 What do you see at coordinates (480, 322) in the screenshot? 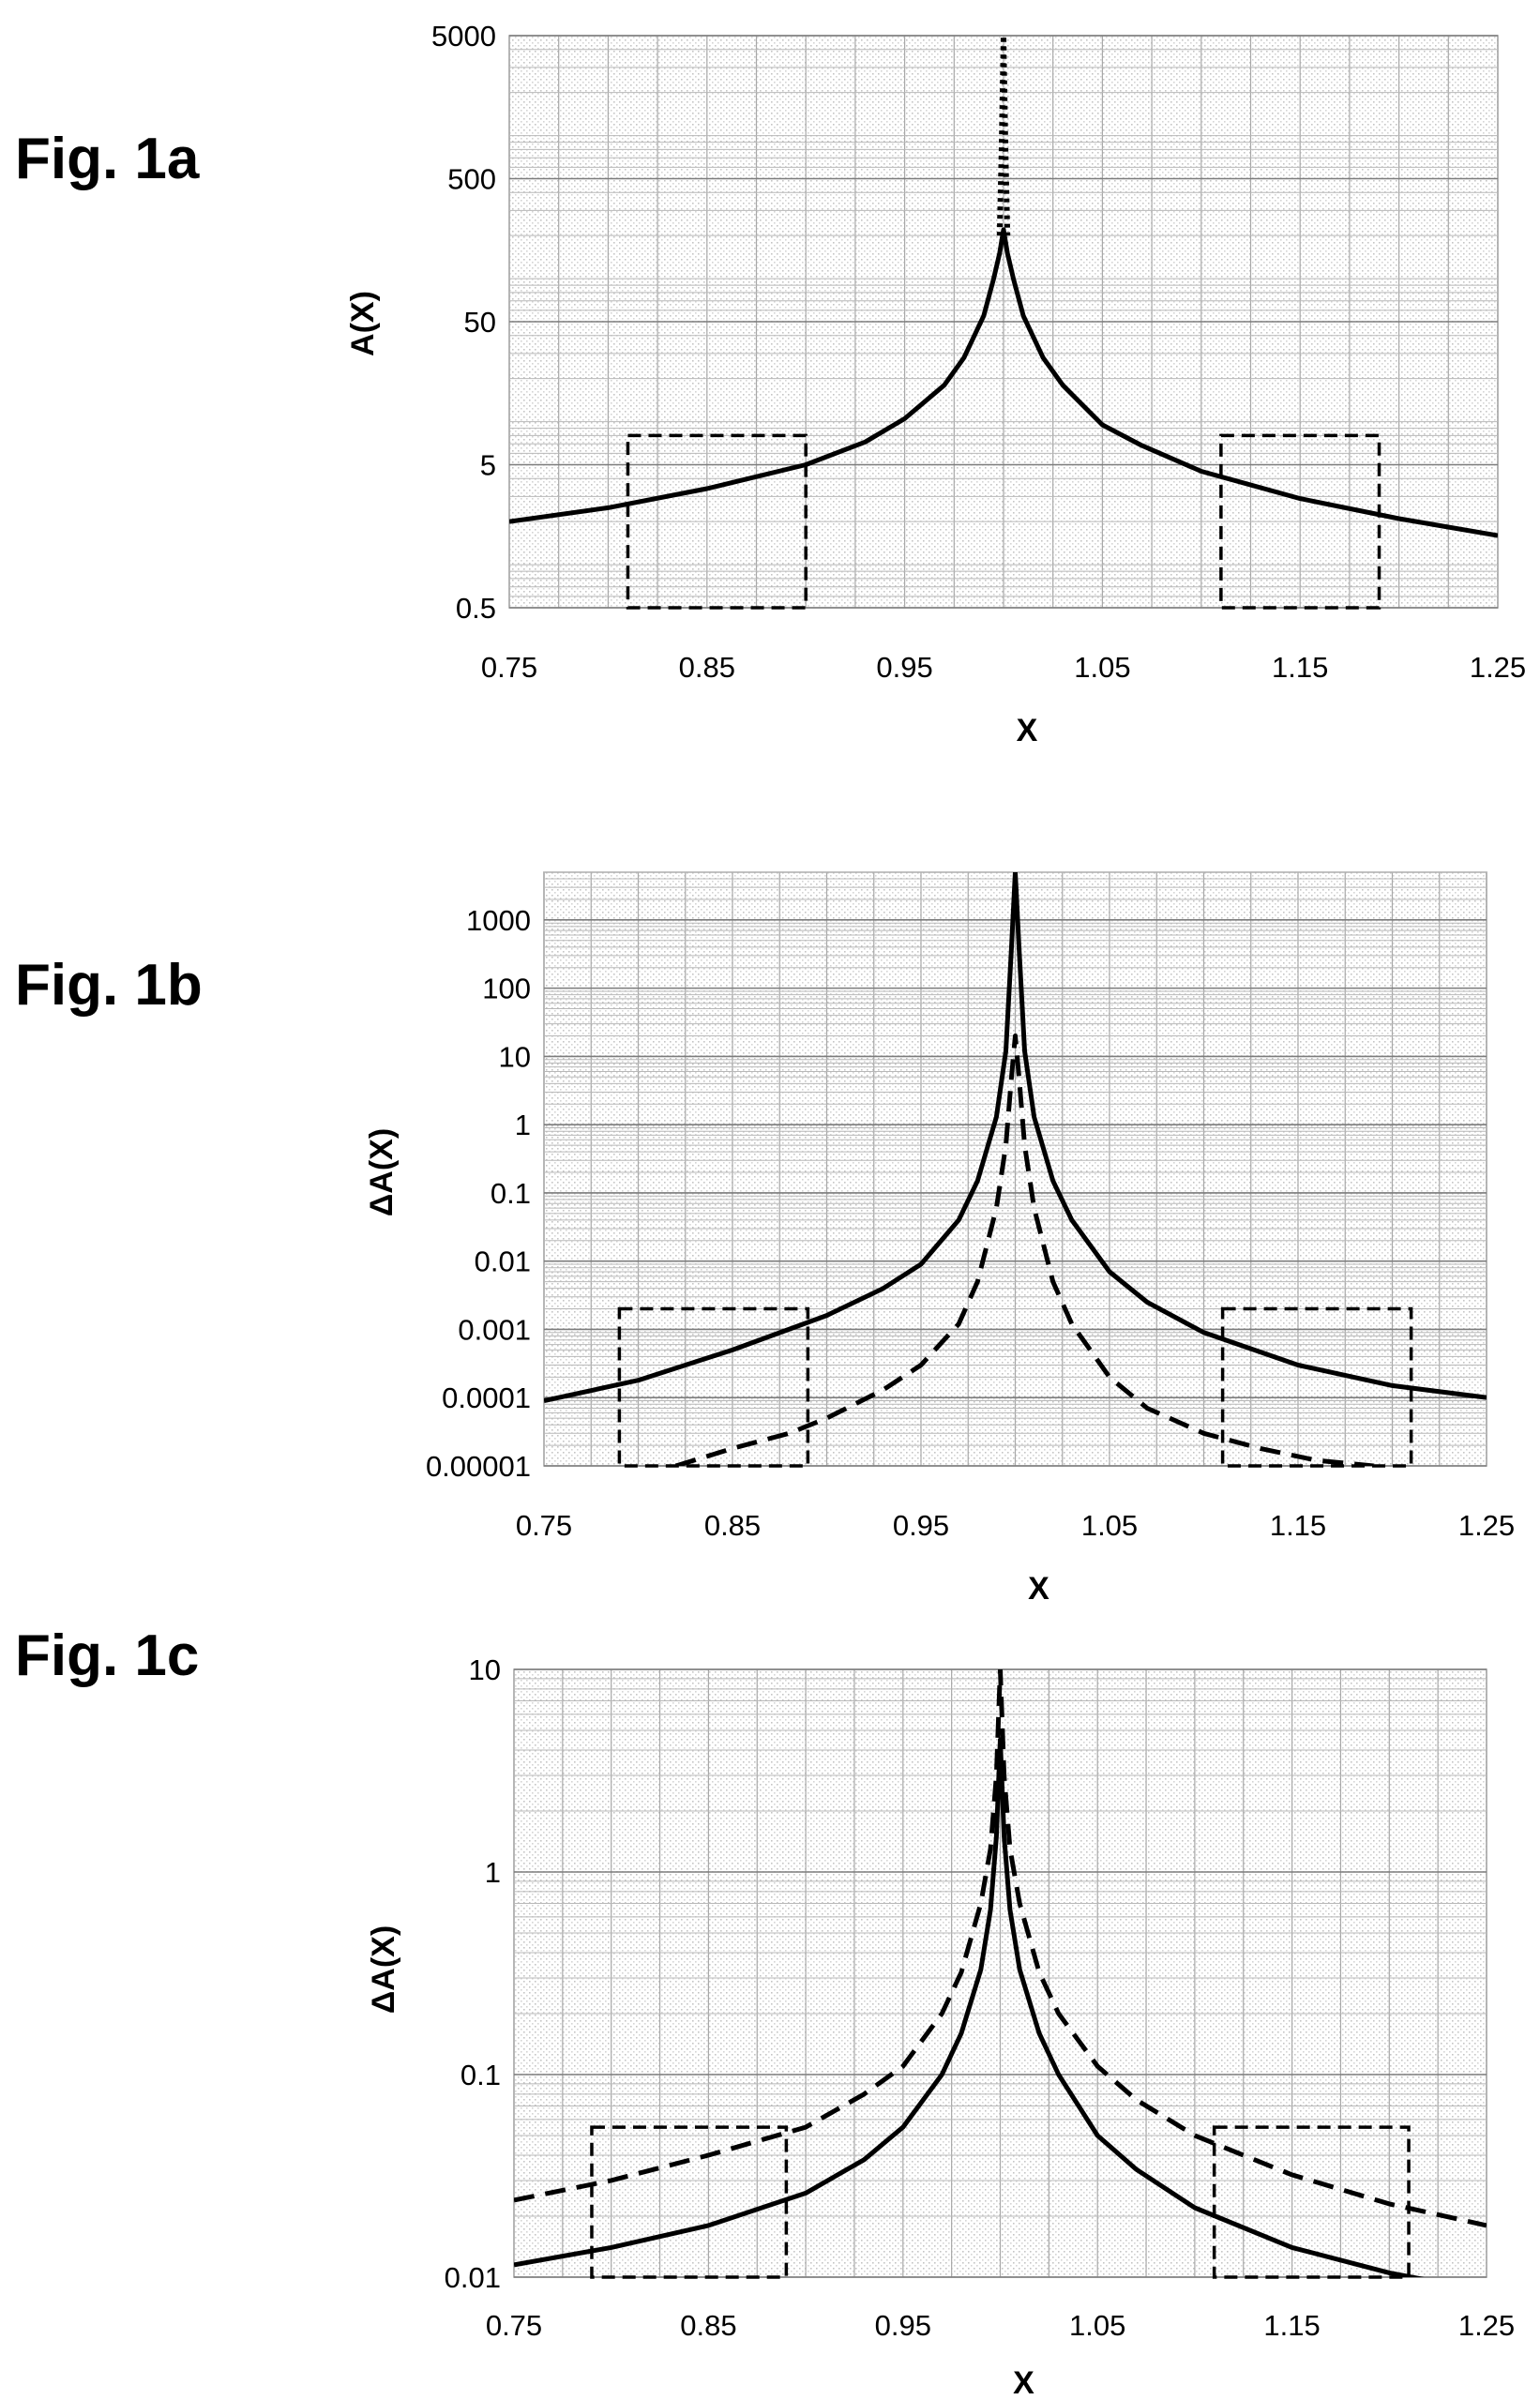
I see `y-tick-label: 50` at bounding box center [480, 322].